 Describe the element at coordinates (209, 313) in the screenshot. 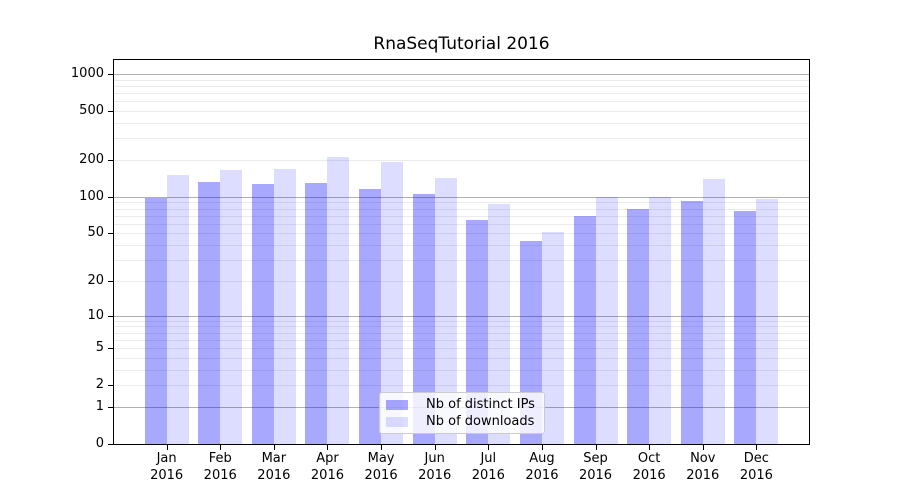

I see `bar-distinct-ips-feb` at that location.